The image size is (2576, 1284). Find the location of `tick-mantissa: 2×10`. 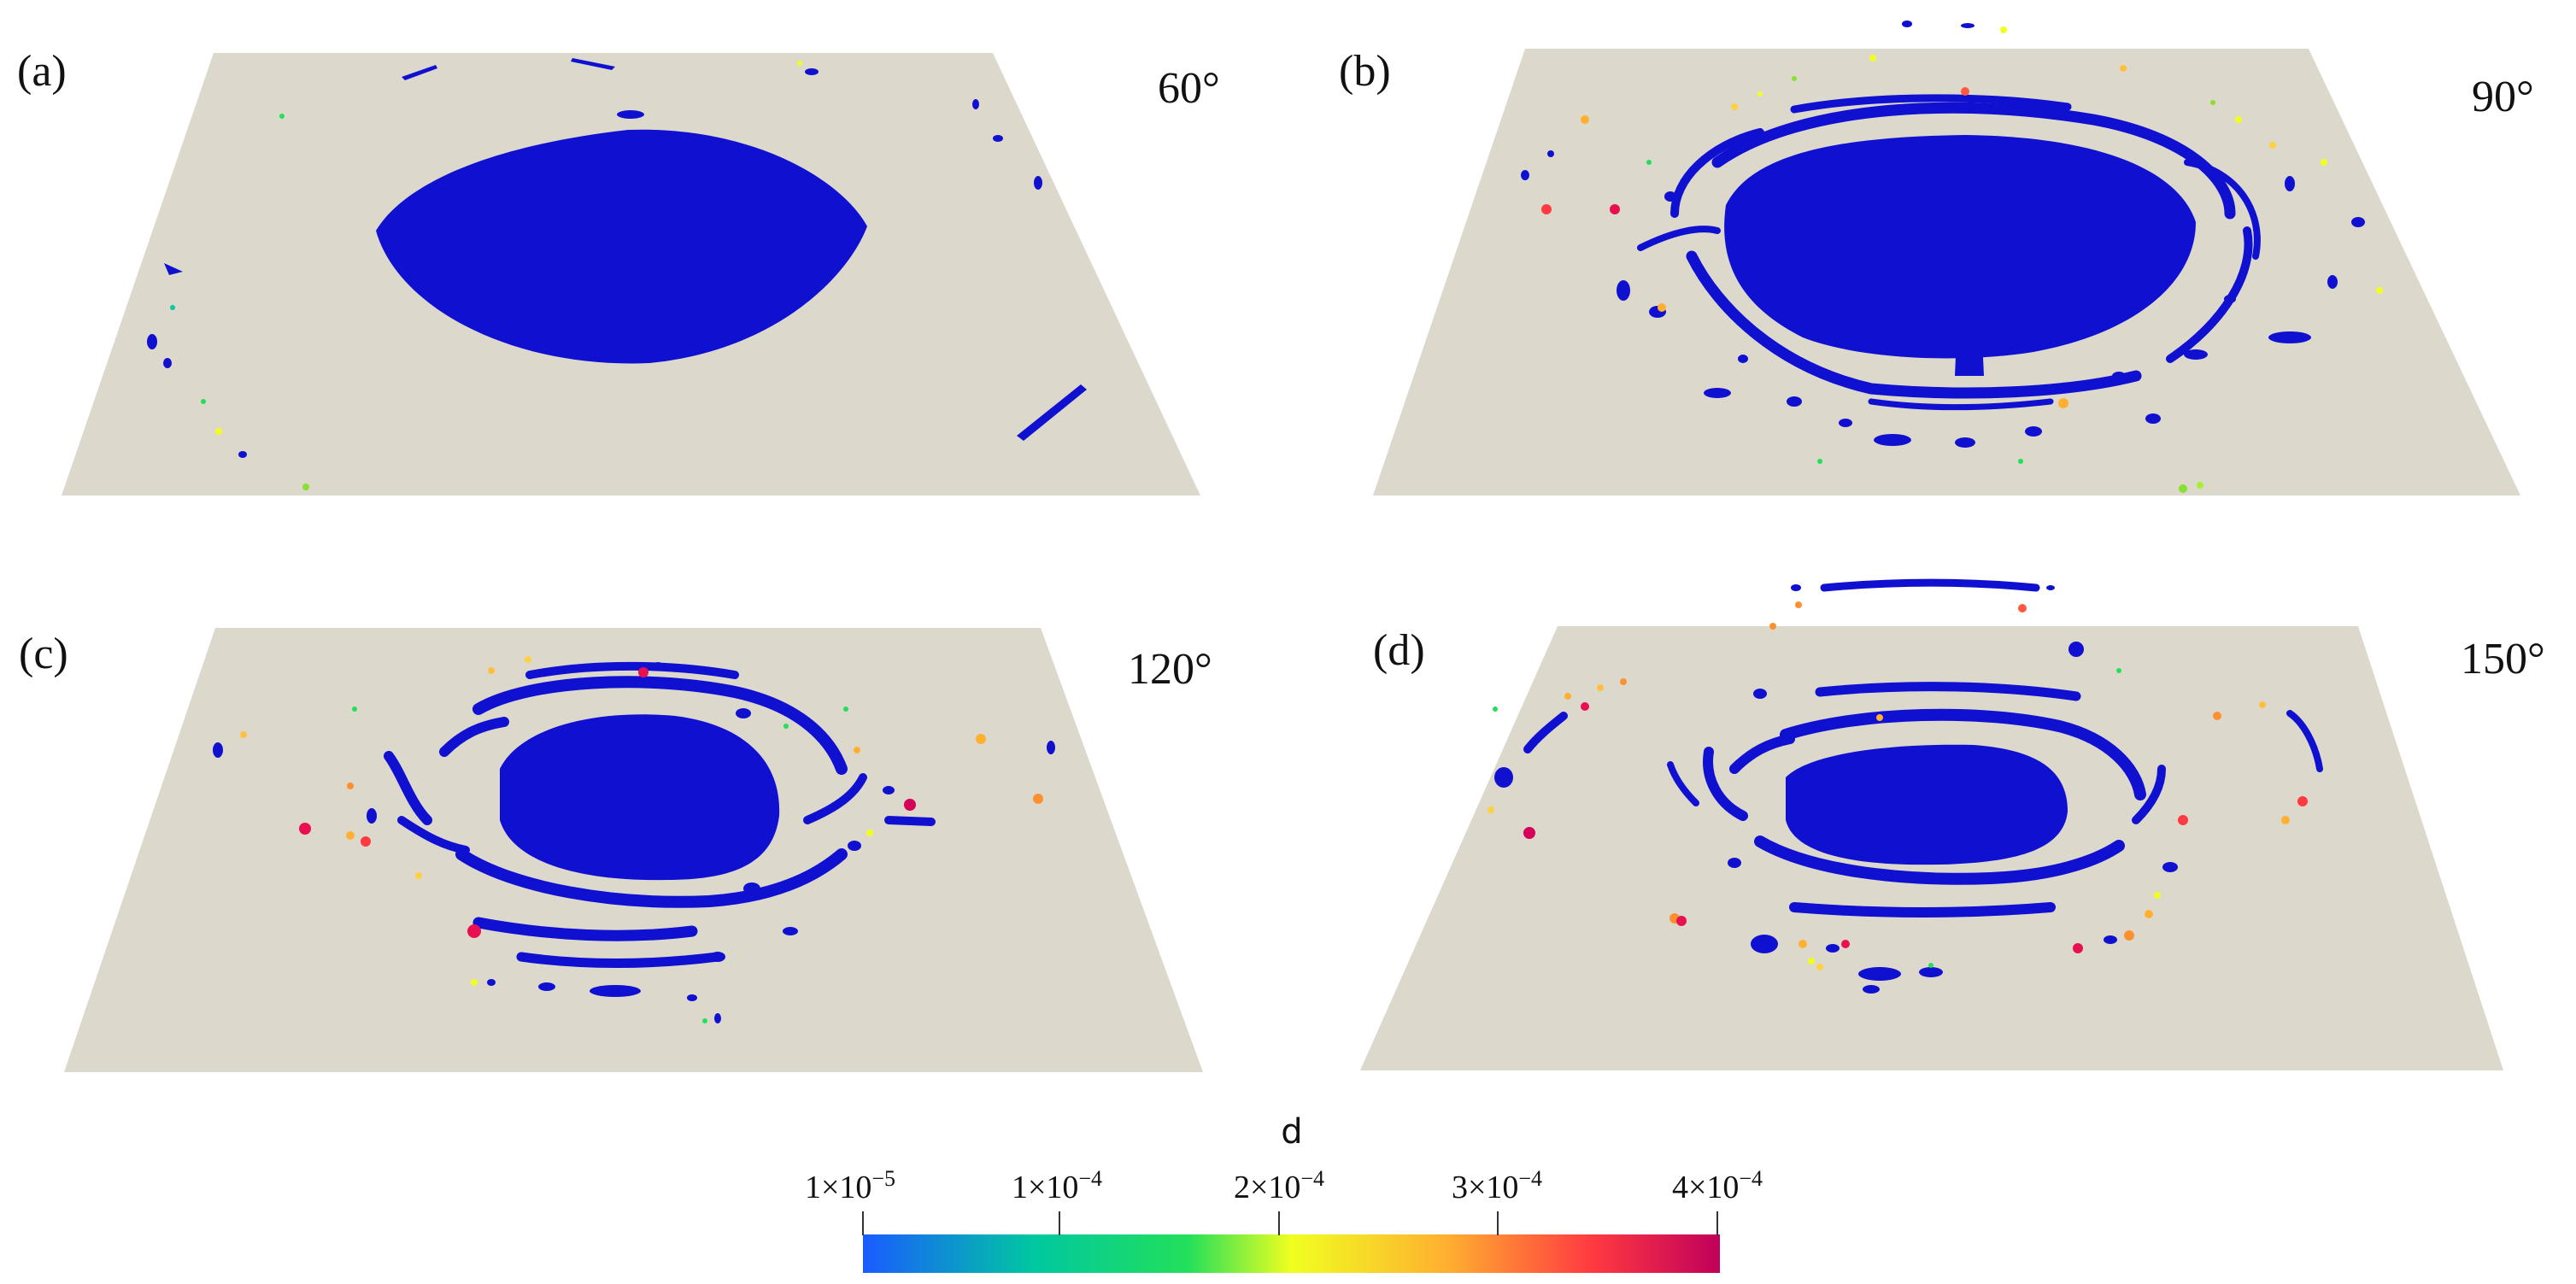

tick-mantissa: 2×10 is located at coordinates (1267, 1187).